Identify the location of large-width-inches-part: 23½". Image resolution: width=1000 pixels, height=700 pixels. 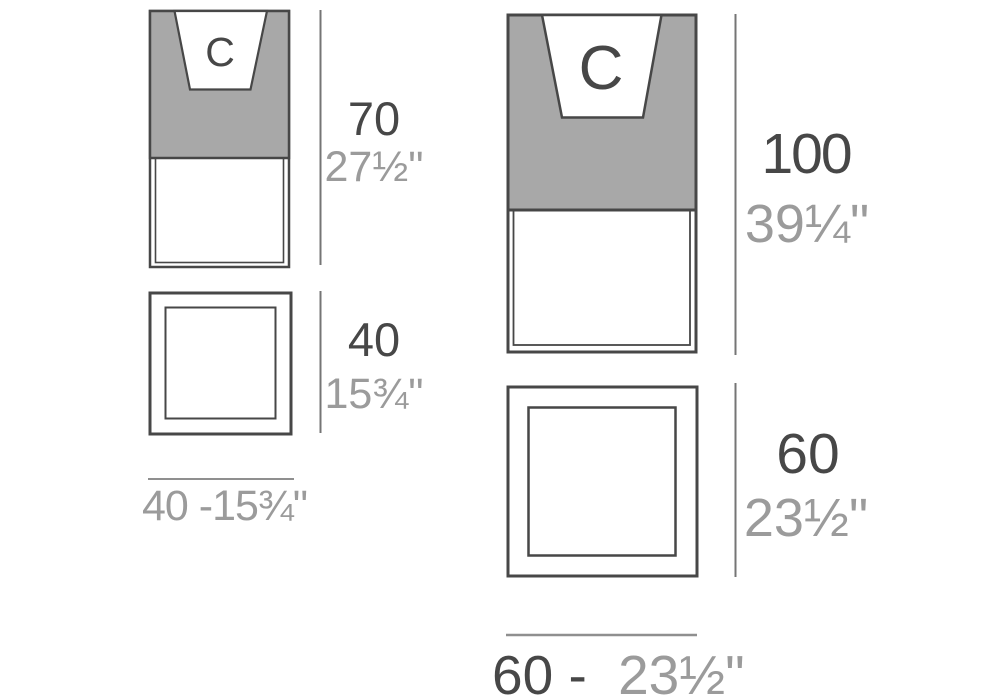
(681, 672).